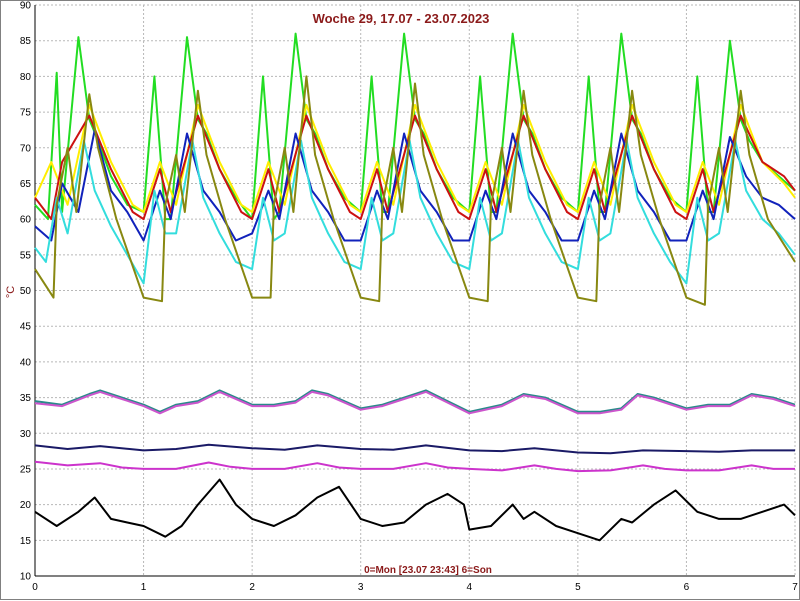  Describe the element at coordinates (26, 398) in the screenshot. I see `y-tick-label: 35` at that location.